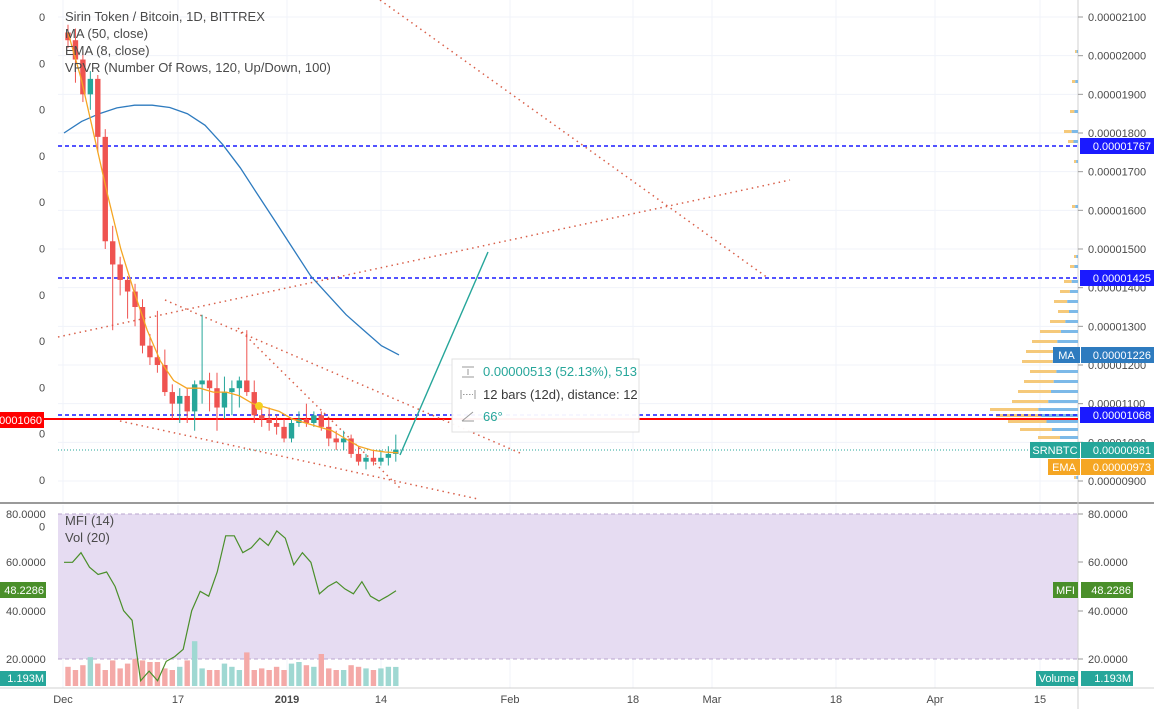 The height and width of the screenshot is (714, 1154). I want to click on price-tick-label: 0.00000900, so click(1117, 482).